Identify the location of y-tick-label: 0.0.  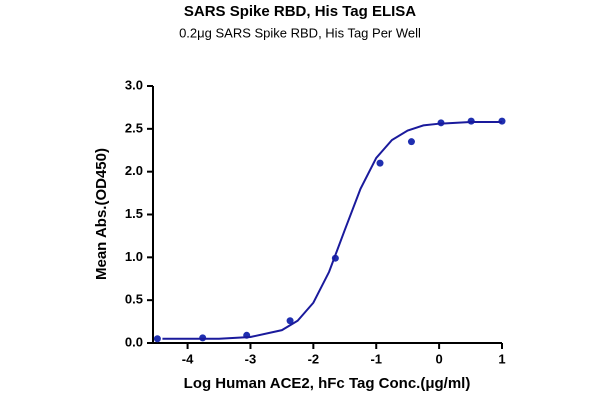
(134, 341).